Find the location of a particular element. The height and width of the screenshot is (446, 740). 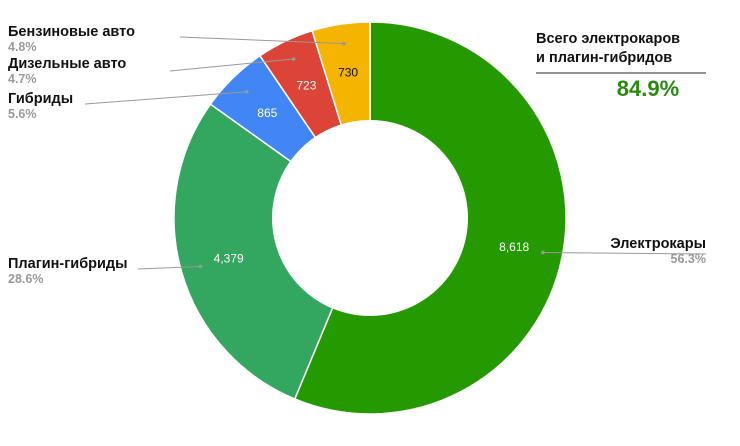

leader-бензиновые-авто is located at coordinates (261, 40).